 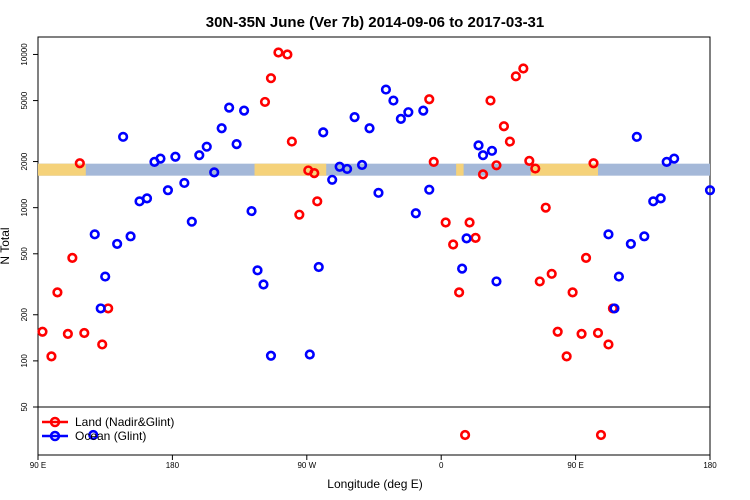 I want to click on x-tick-label: 0, so click(x=441, y=465).